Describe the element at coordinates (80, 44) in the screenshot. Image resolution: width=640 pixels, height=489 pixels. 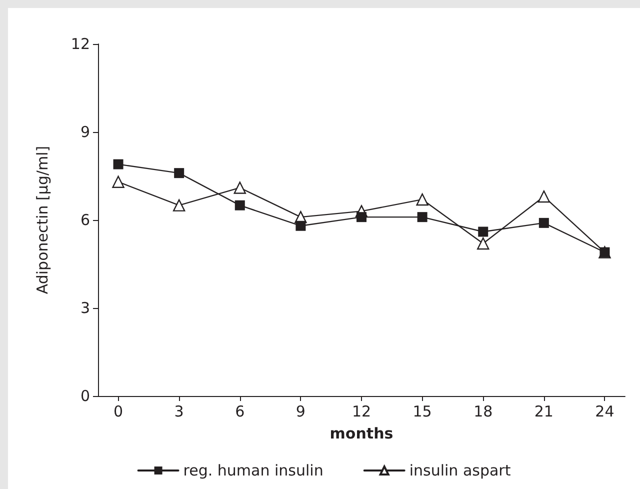
I see `y-tick-label: 12` at that location.